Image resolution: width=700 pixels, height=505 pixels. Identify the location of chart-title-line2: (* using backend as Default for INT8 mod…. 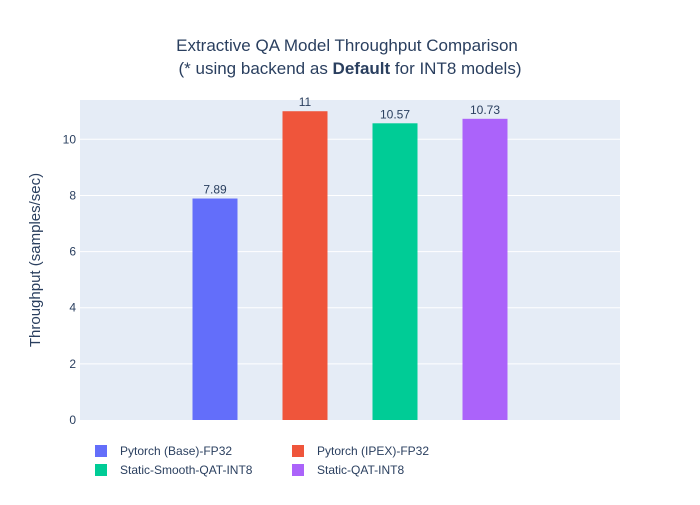
(350, 68).